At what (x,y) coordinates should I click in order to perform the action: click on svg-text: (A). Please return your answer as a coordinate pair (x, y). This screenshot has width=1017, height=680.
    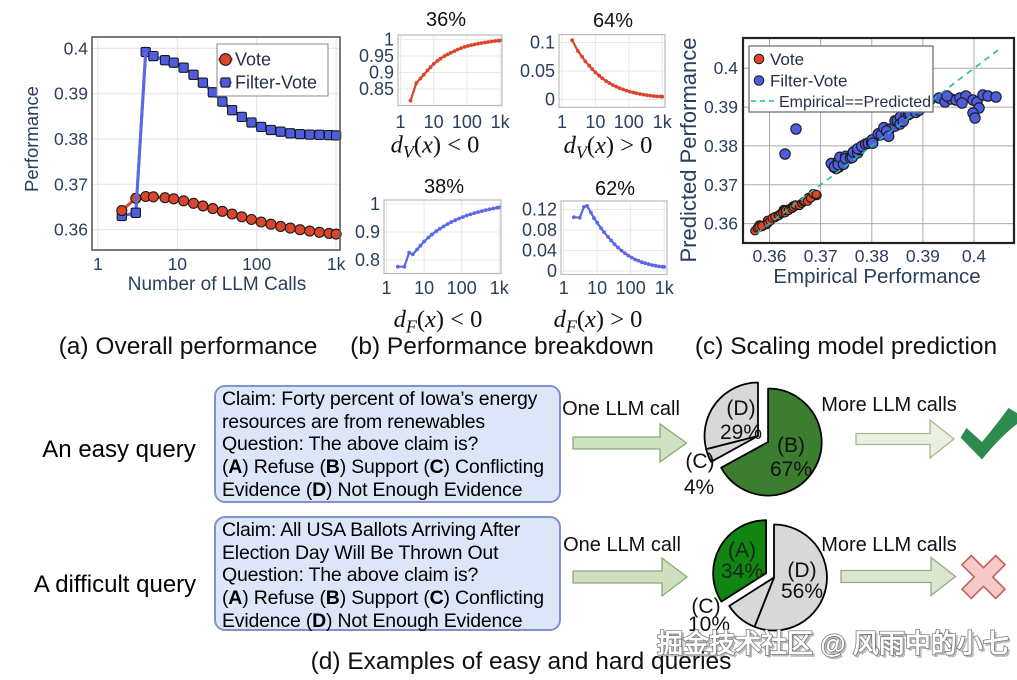
    Looking at the image, I should click on (742, 550).